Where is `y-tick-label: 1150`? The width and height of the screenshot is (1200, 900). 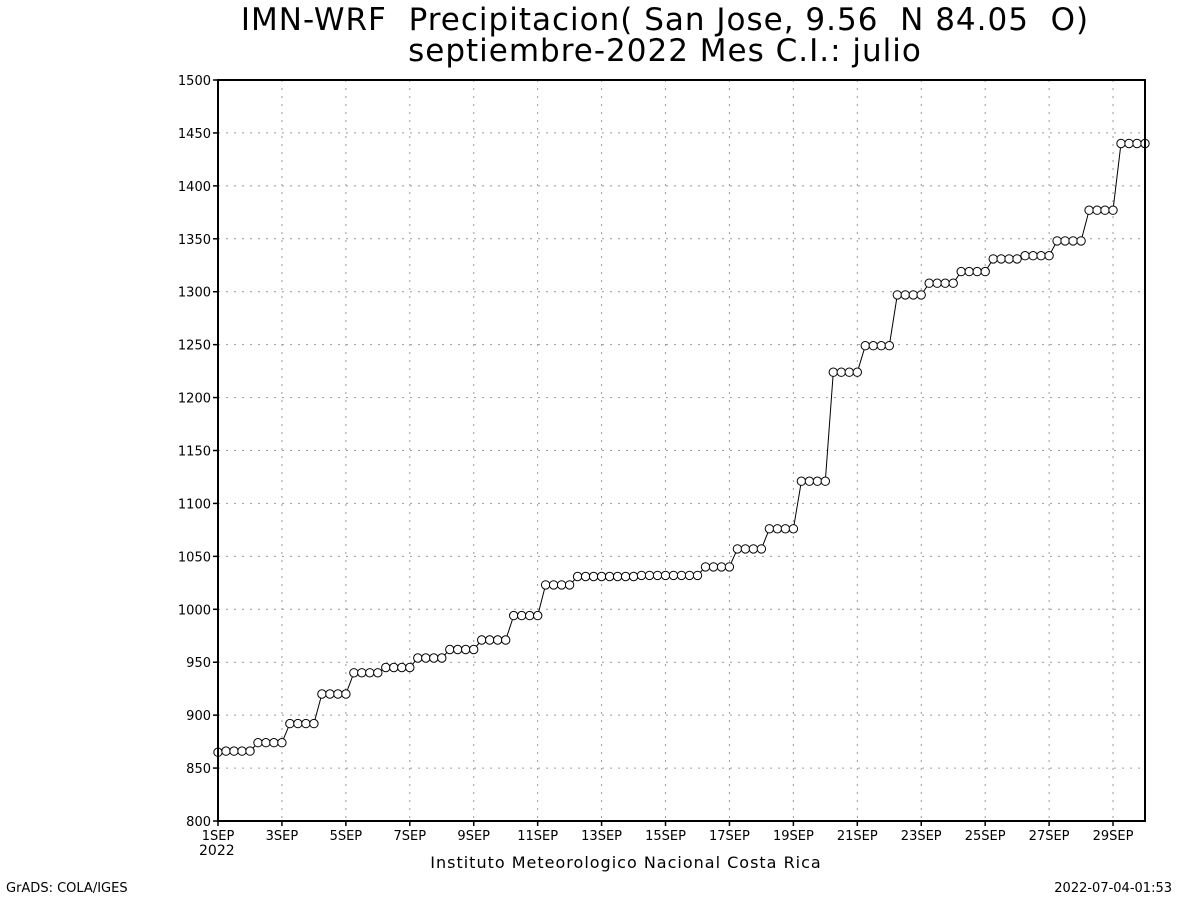
y-tick-label: 1150 is located at coordinates (194, 452).